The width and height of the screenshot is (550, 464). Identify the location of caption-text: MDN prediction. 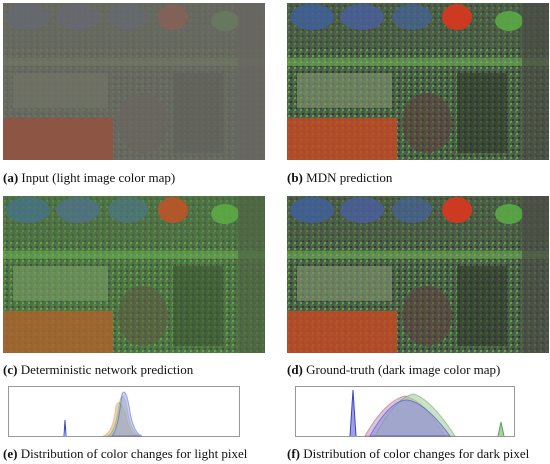
(349, 177).